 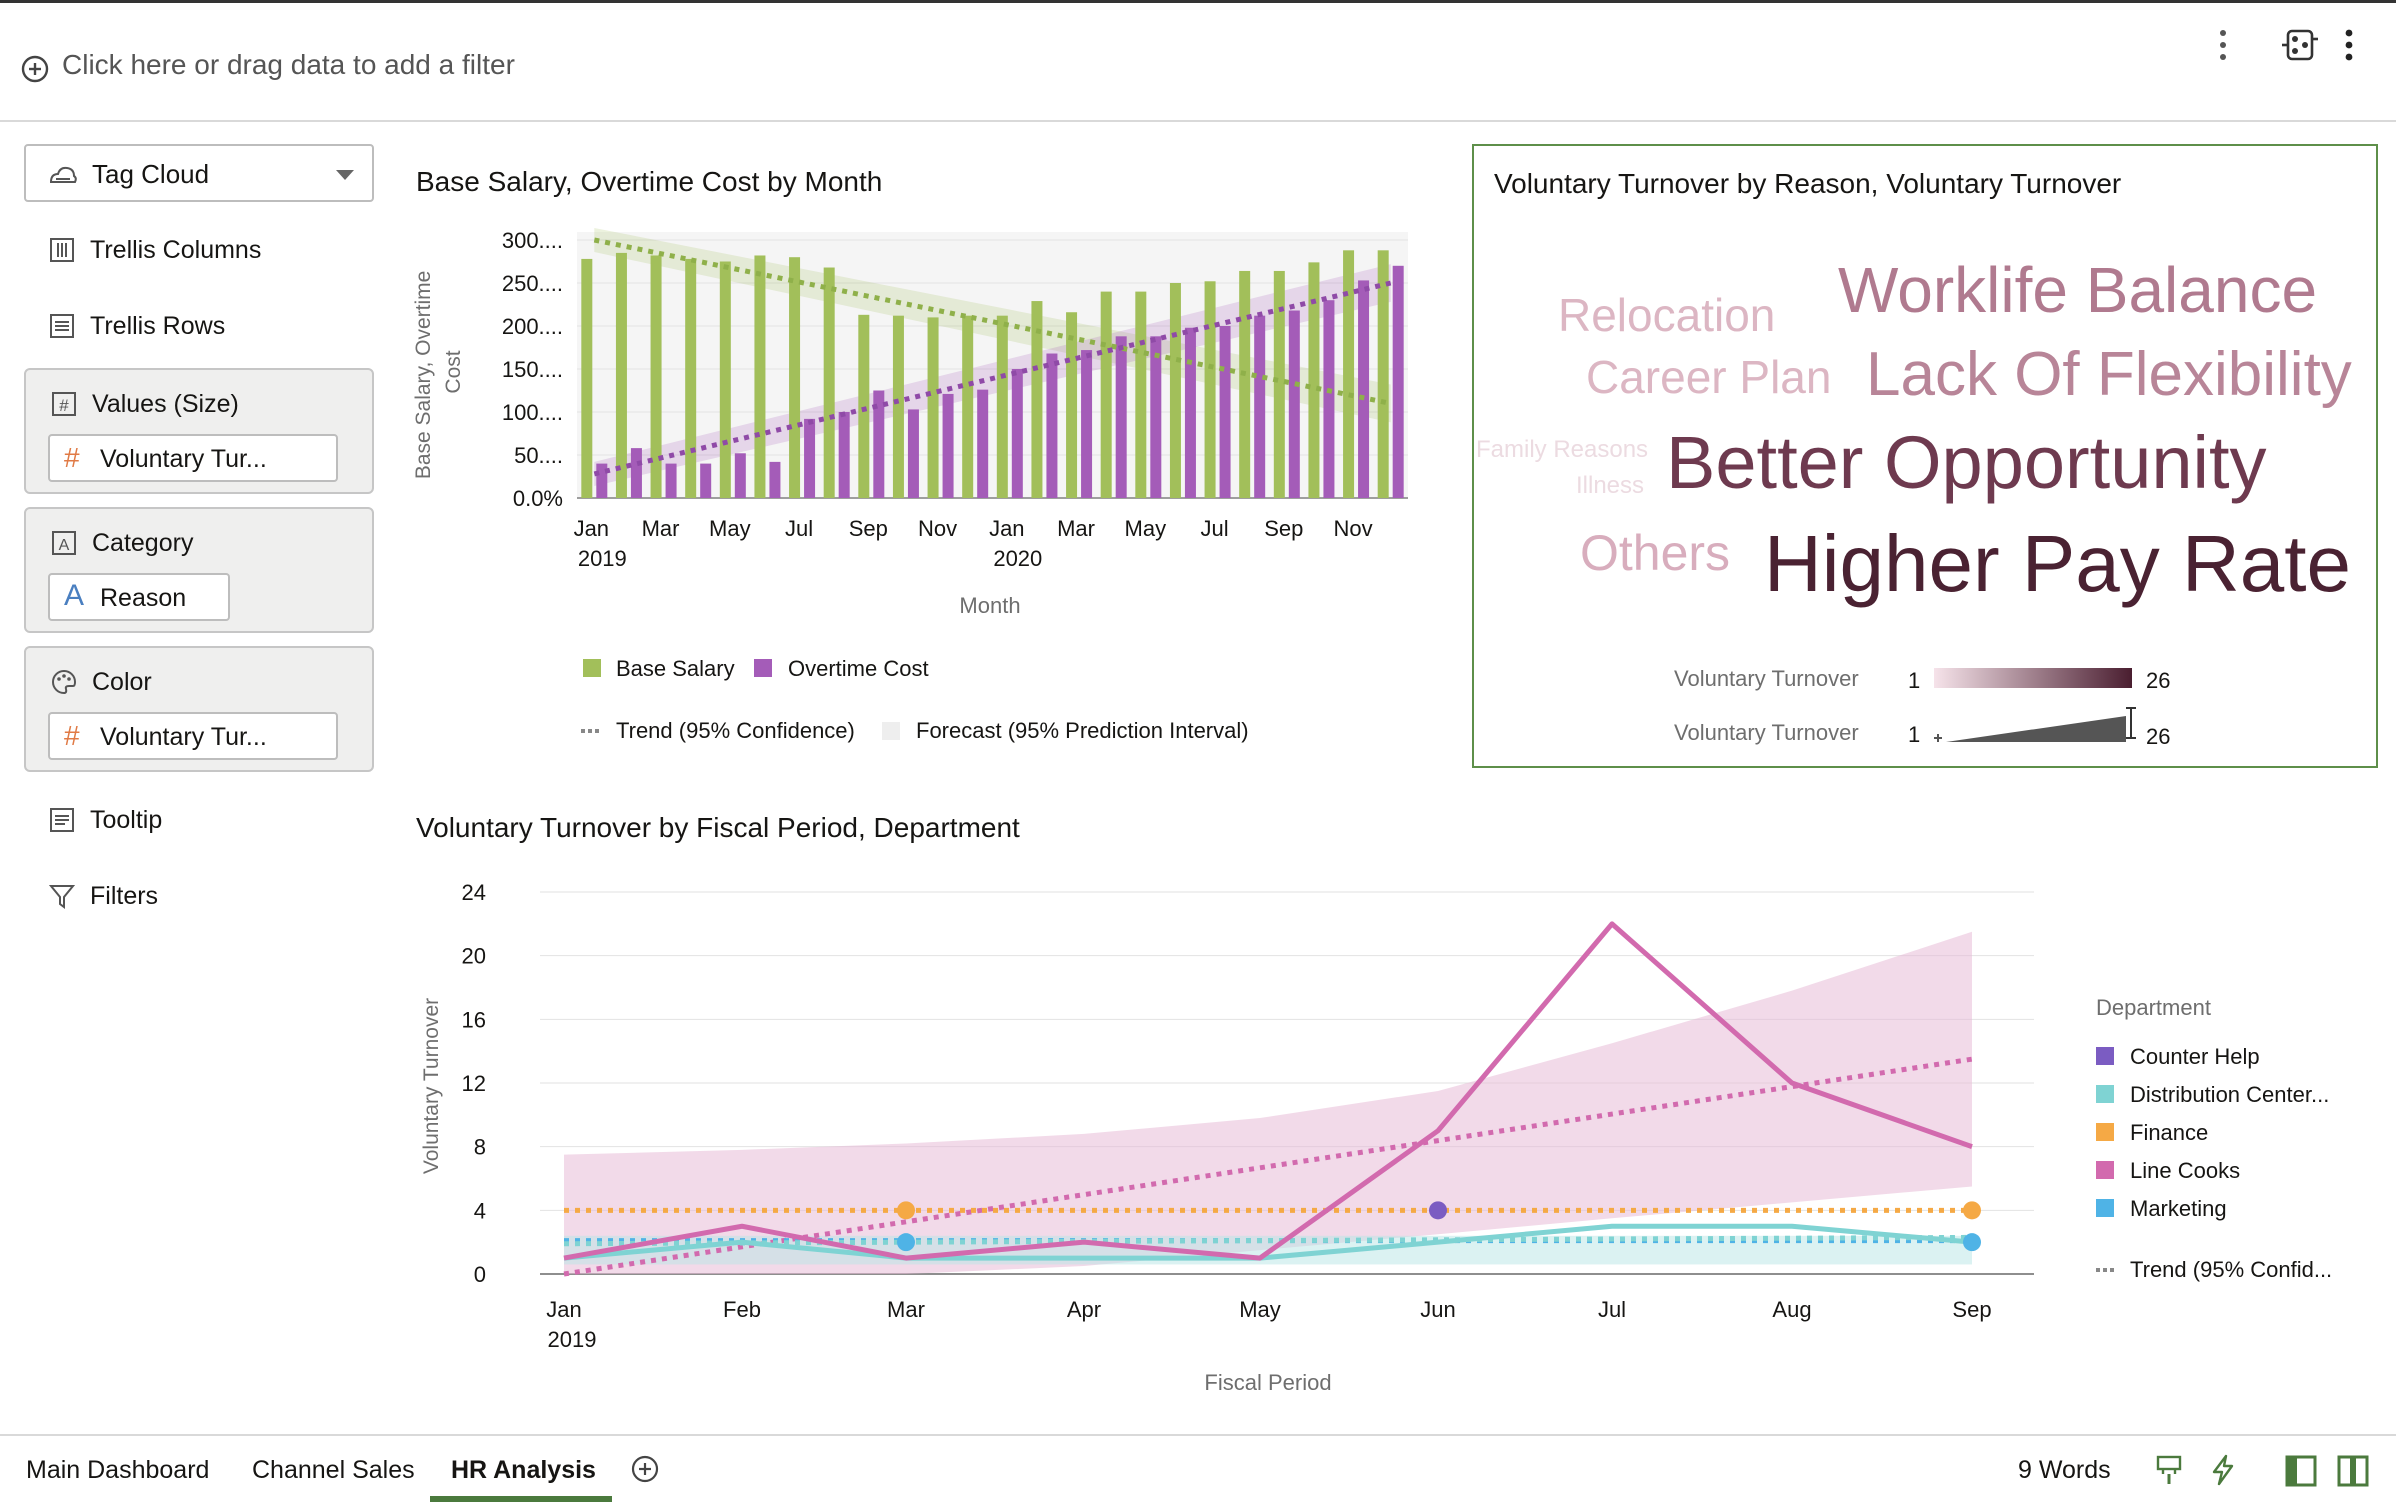 What do you see at coordinates (2078, 290) in the screenshot?
I see `tag-word-worklife-balance: Worklife Balance` at bounding box center [2078, 290].